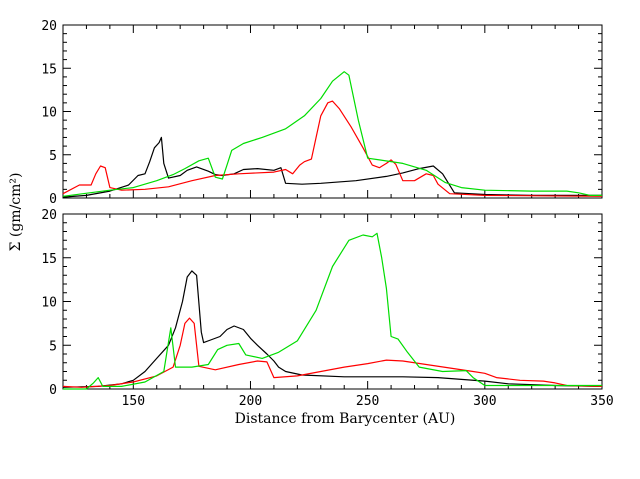 This screenshot has height=479, width=640. What do you see at coordinates (16, 212) in the screenshot?
I see `y-axis-title: Σ (gm/cm²)` at bounding box center [16, 212].